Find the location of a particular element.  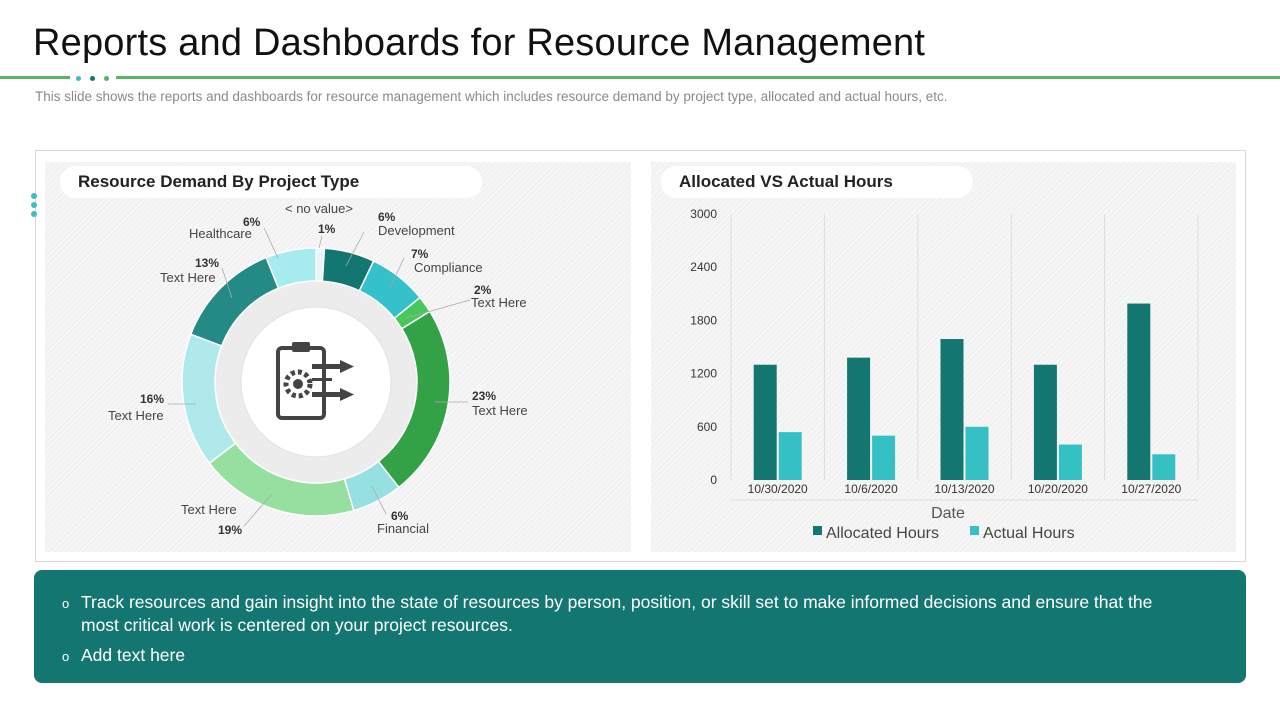

x-axis-title: Date is located at coordinates (948, 513).